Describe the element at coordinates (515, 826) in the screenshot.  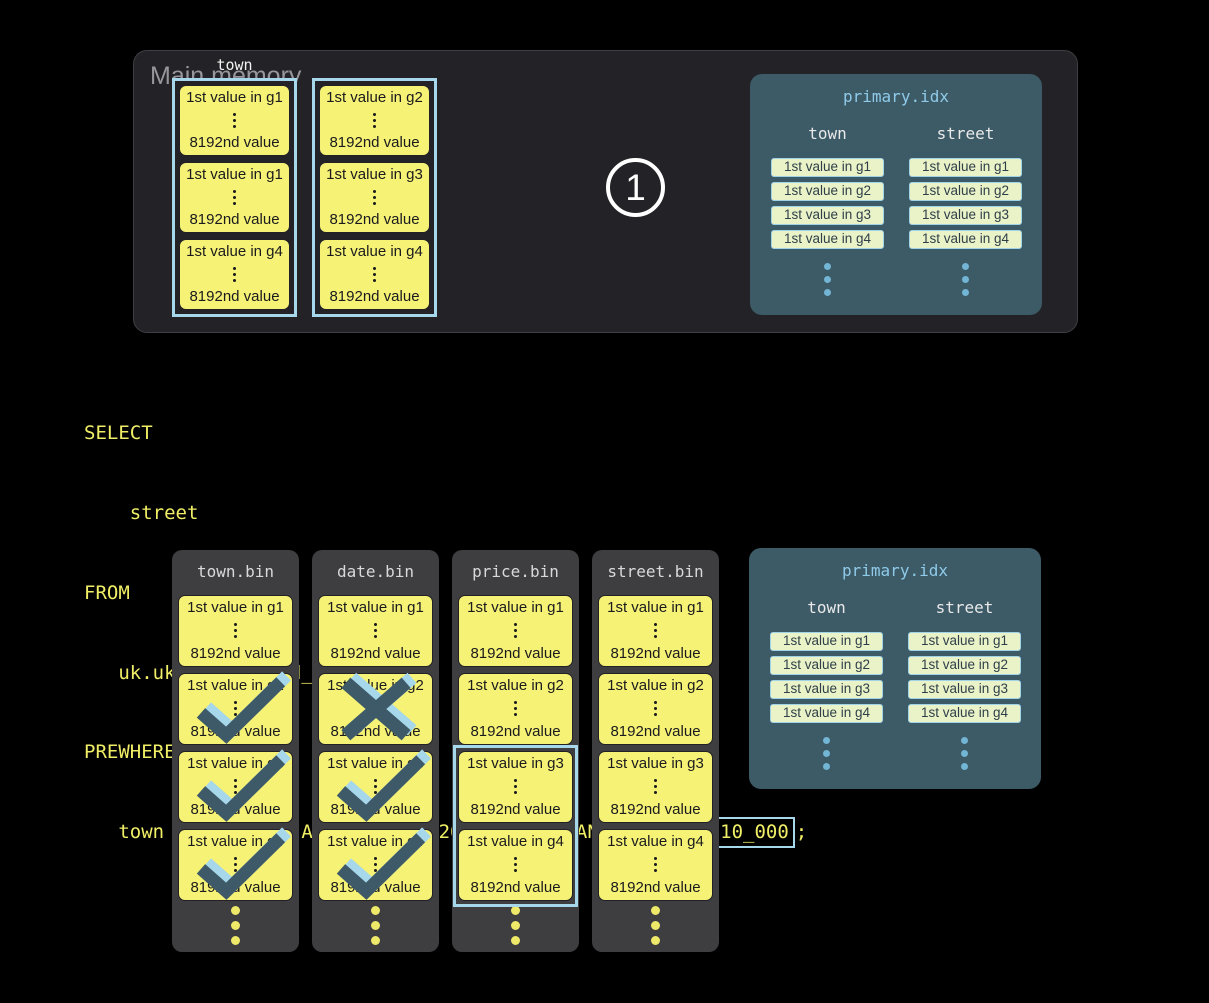
I see `selected-granules-outline` at that location.